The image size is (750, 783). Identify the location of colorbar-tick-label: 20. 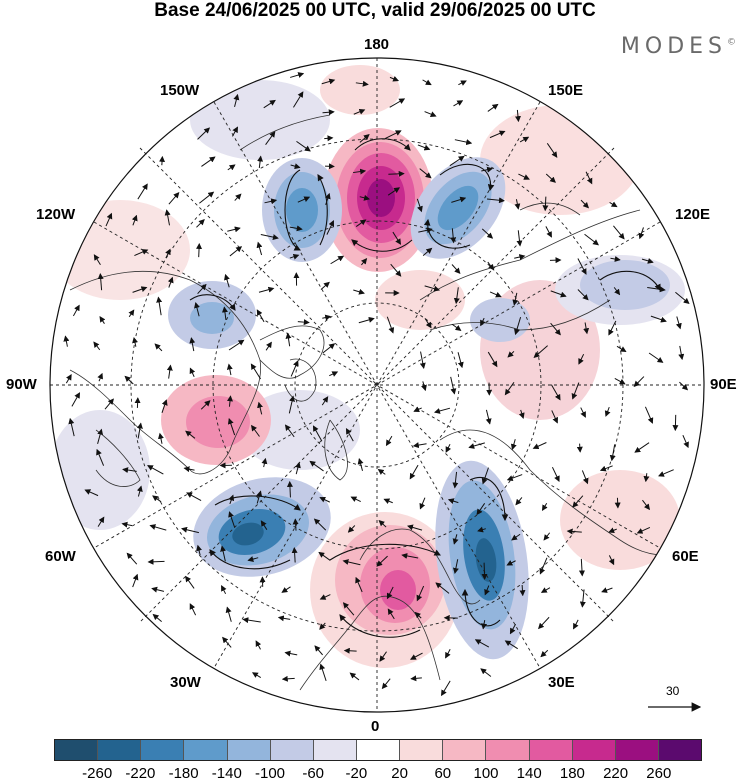
(399, 773).